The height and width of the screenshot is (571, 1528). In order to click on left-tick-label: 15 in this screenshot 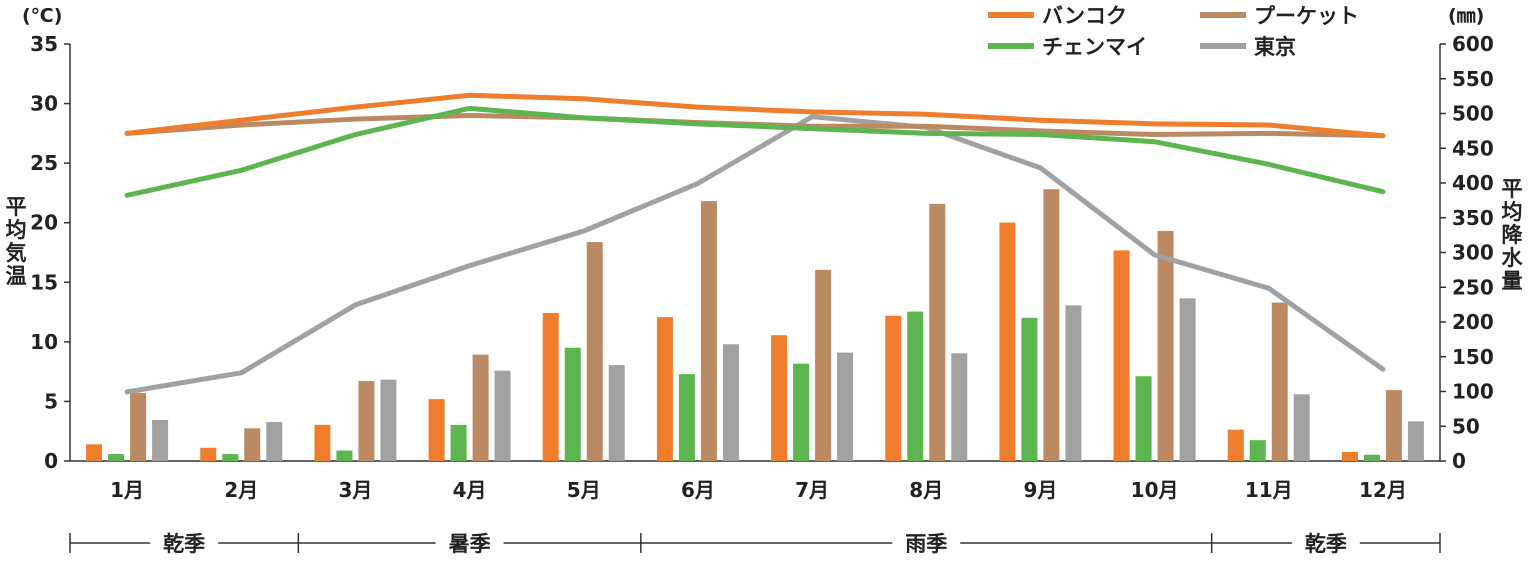, I will do `click(44, 282)`.